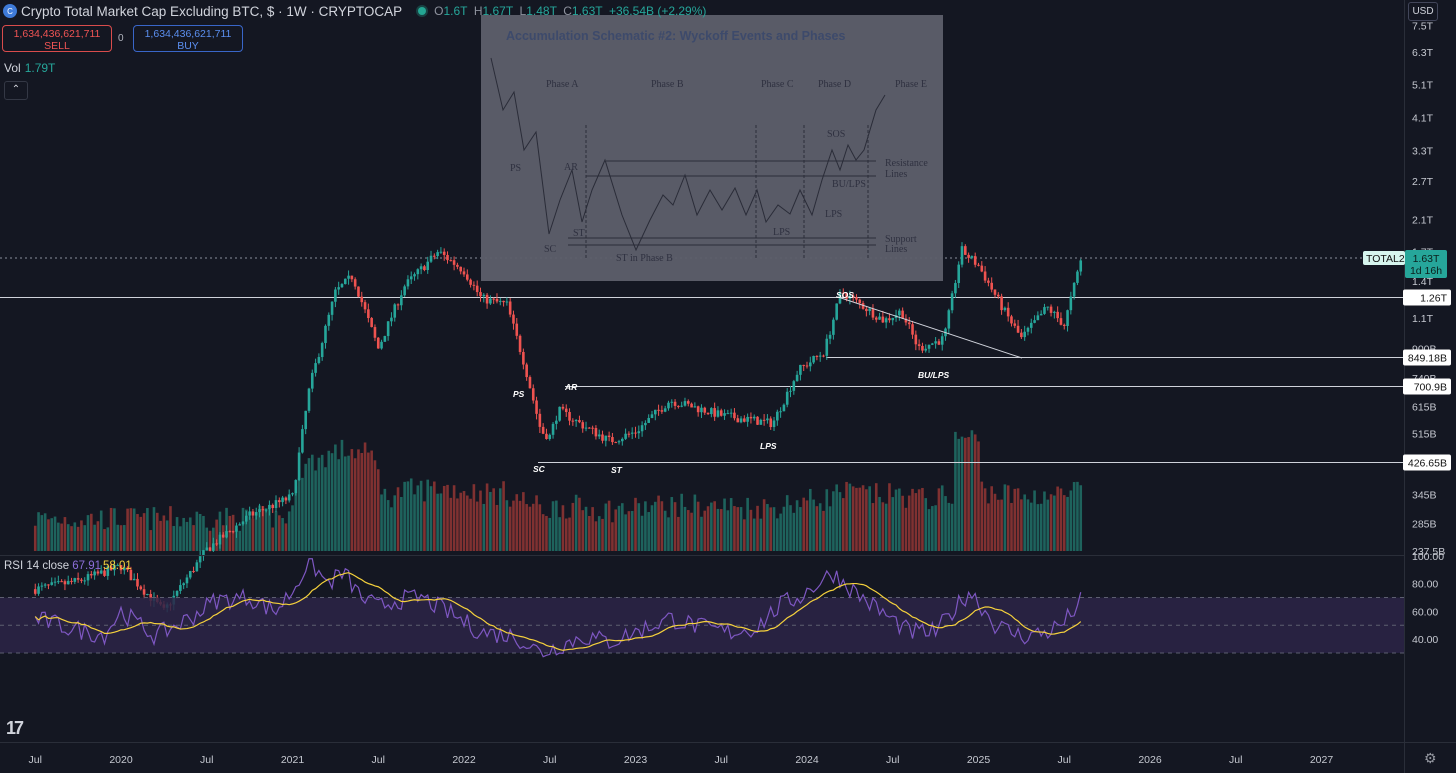  What do you see at coordinates (549, 760) in the screenshot?
I see `time-axis-tick: Jul` at bounding box center [549, 760].